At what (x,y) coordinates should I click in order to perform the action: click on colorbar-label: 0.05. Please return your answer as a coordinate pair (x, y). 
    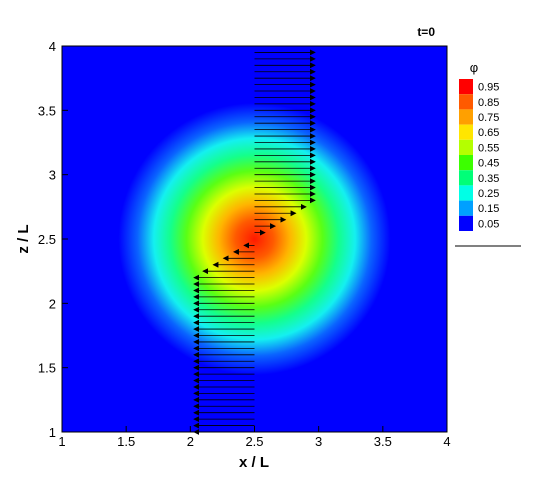
    Looking at the image, I should click on (488, 224).